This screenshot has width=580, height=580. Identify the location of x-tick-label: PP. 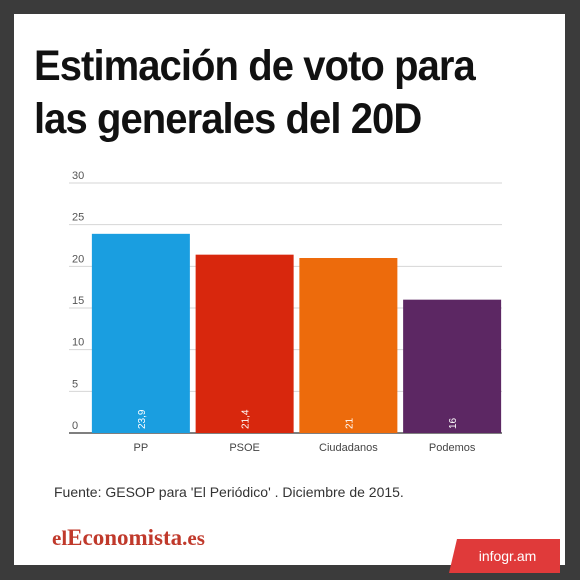
(141, 448).